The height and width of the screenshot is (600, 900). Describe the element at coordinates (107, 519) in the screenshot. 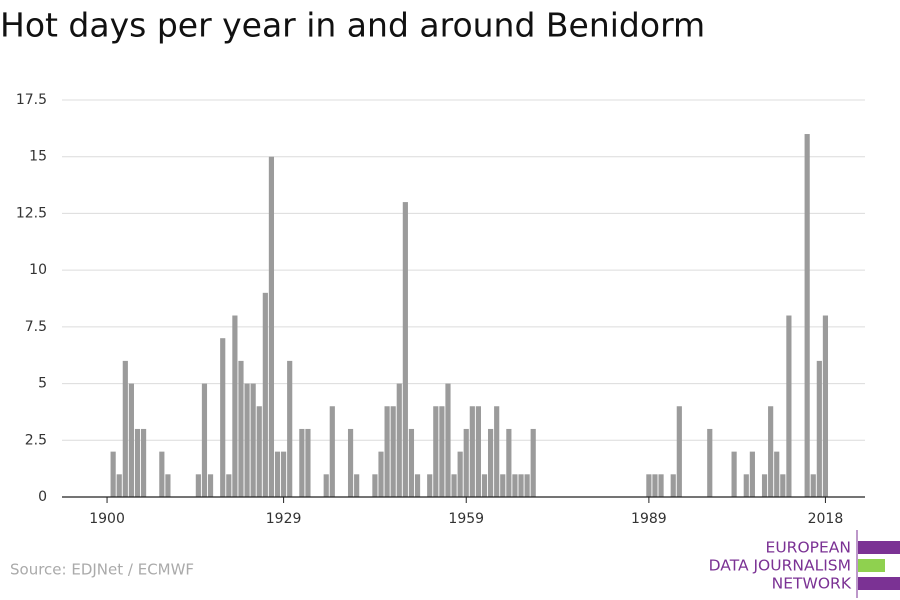

I see `x-tick-label: 1900` at that location.